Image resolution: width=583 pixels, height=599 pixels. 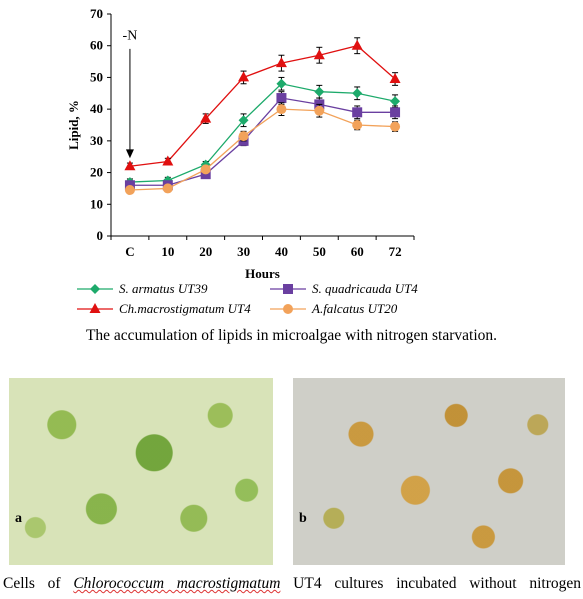 I want to click on micrograph-a: a, so click(x=141, y=471).